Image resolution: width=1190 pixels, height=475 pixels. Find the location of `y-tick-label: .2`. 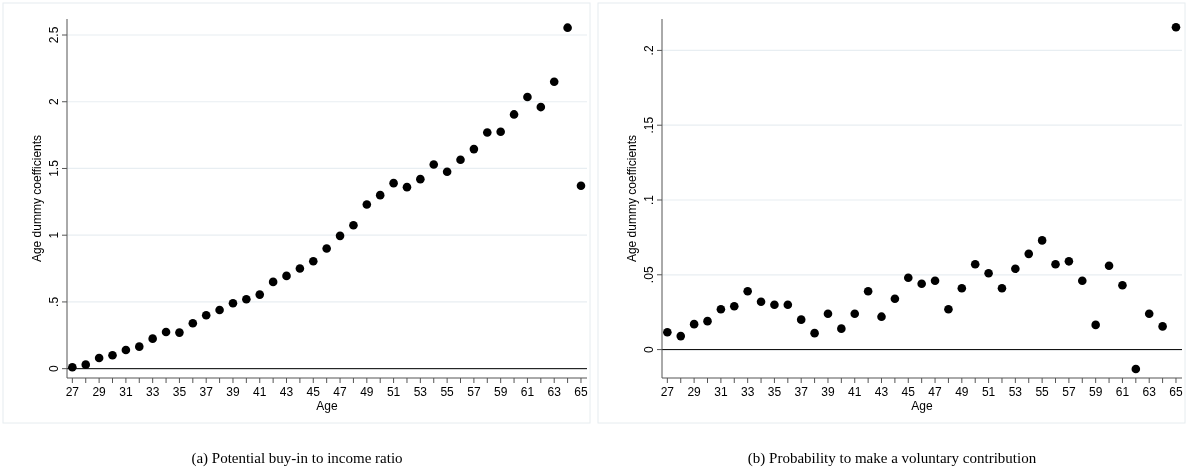

y-tick-label: .2 is located at coordinates (649, 50).